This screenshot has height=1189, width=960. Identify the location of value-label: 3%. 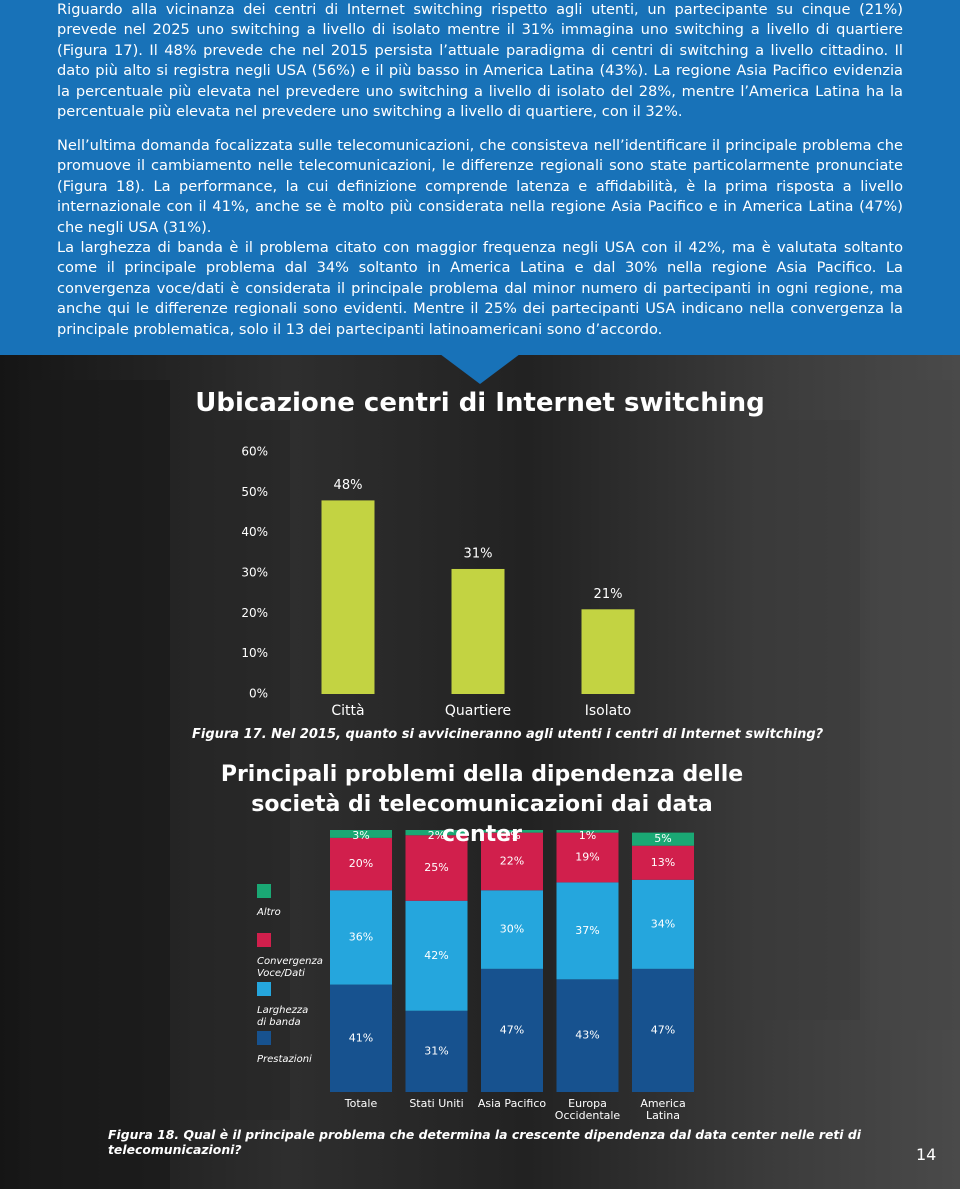
(360, 835).